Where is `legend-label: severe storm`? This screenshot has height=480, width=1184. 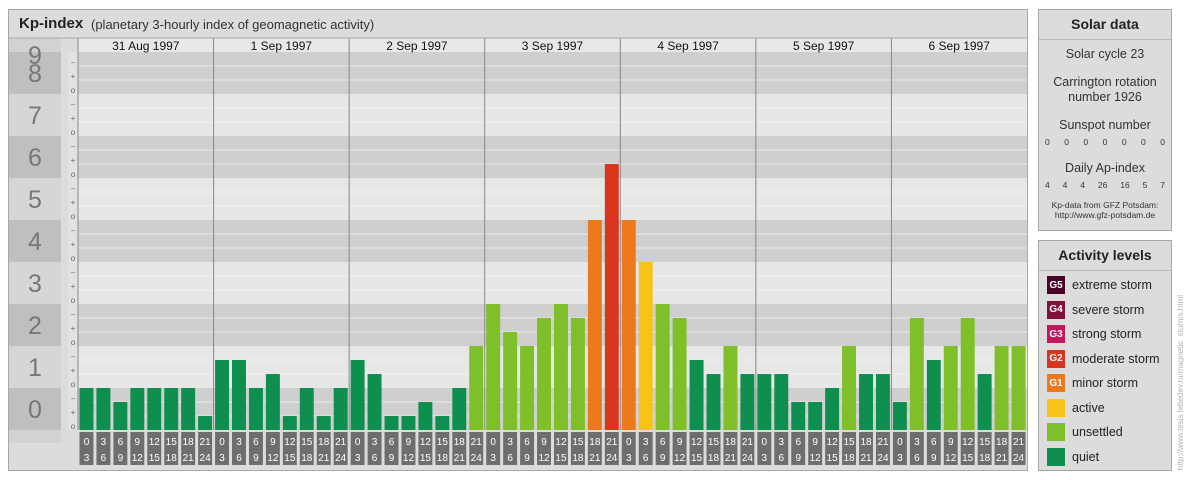
legend-label: severe storm is located at coordinates (1108, 309).